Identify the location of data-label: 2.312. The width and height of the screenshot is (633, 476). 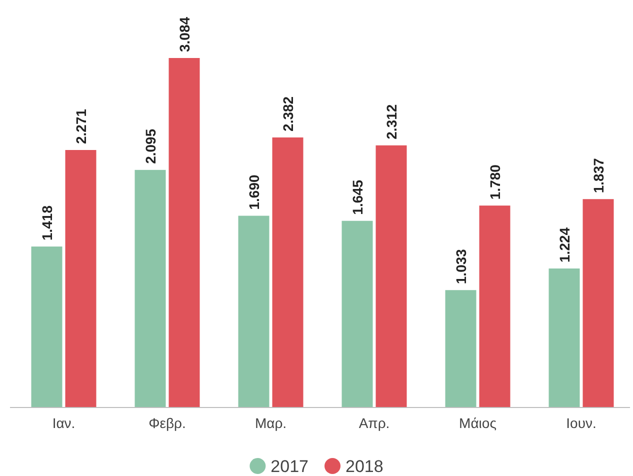
(391, 122).